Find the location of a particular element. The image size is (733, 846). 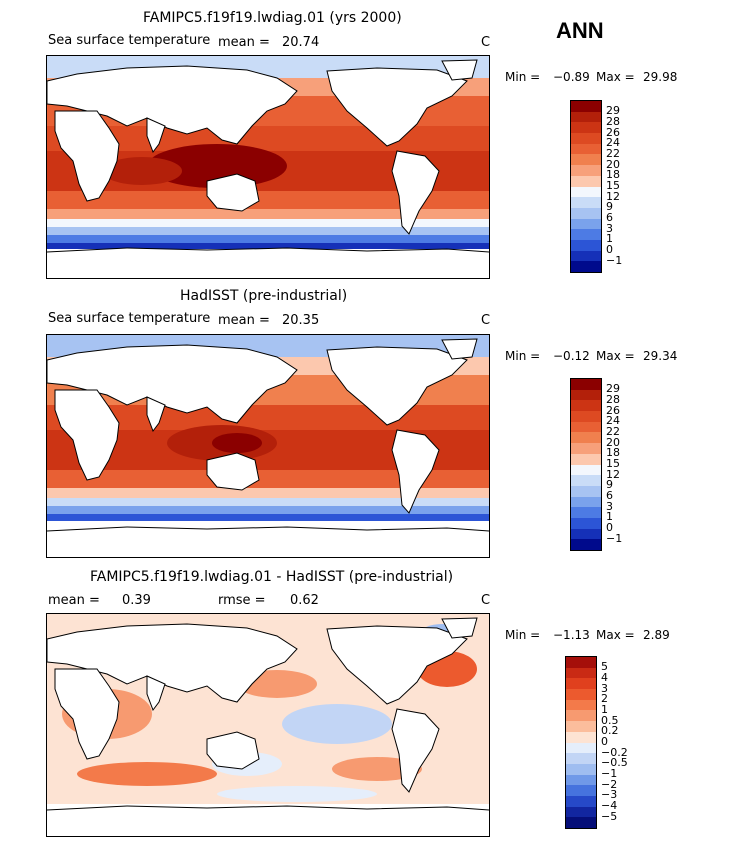

colorbar-tick-label: −4 is located at coordinates (609, 806).